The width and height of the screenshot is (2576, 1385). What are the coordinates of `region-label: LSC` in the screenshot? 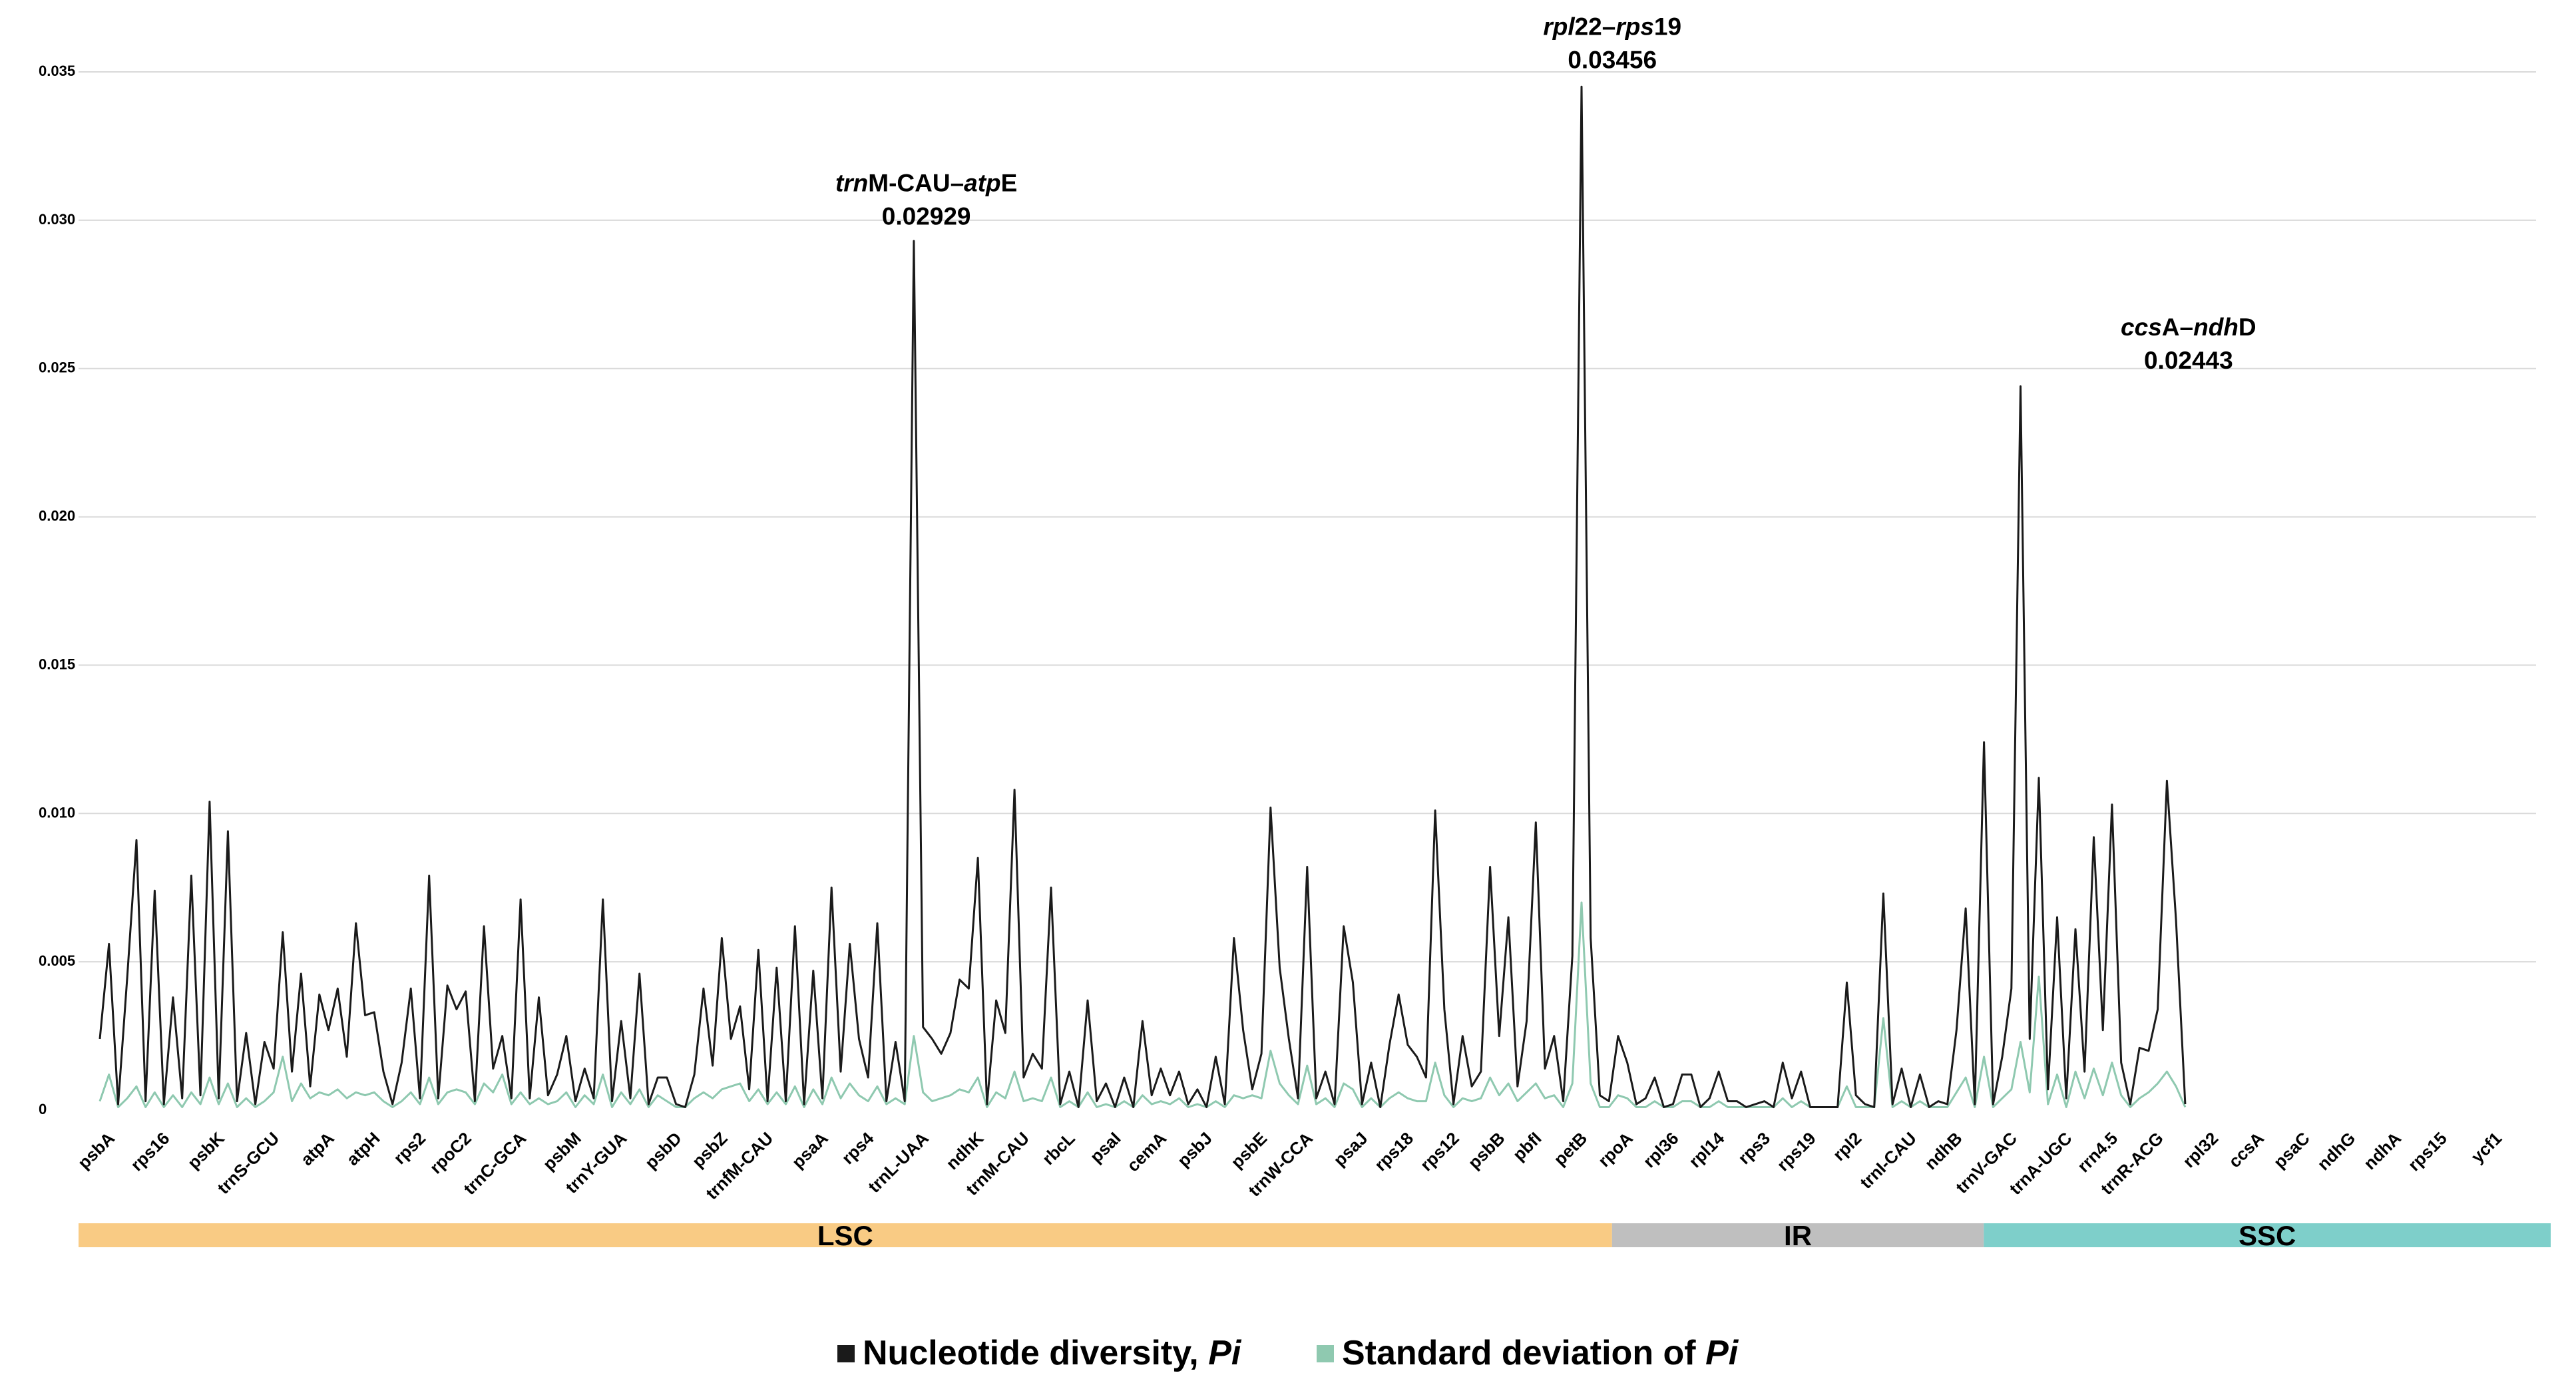 It's located at (845, 1235).